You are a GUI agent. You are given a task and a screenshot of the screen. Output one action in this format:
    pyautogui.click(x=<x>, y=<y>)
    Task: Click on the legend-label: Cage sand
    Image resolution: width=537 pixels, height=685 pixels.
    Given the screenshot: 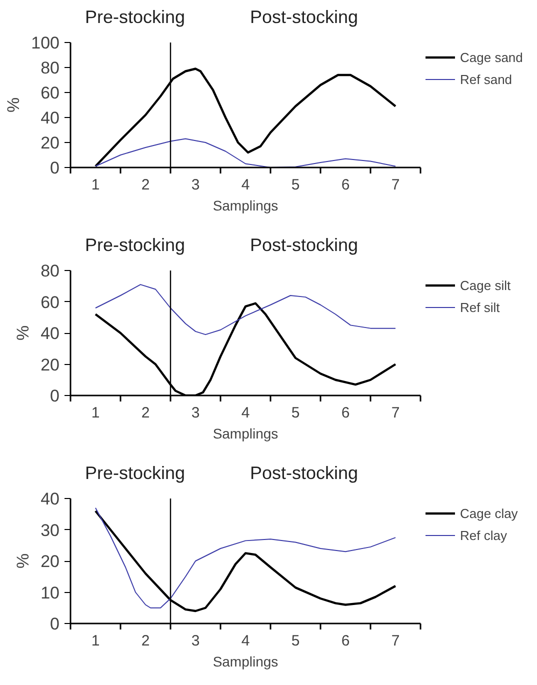 What is the action you would take?
    pyautogui.click(x=491, y=57)
    